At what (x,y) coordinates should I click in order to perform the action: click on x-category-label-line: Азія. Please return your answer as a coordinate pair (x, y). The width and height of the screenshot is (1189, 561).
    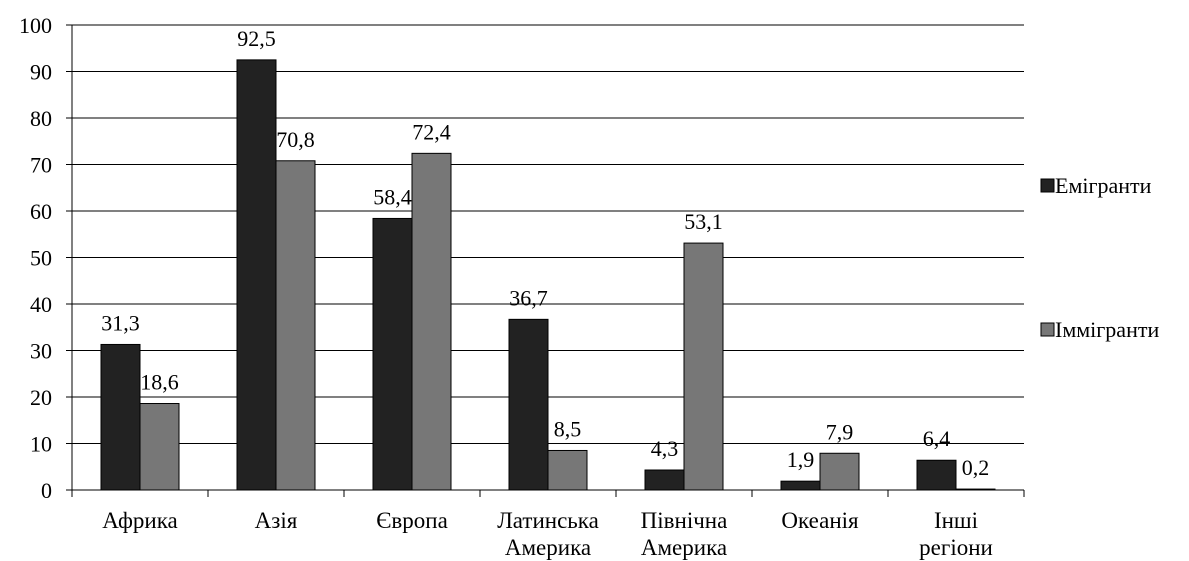
    Looking at the image, I should click on (276, 520).